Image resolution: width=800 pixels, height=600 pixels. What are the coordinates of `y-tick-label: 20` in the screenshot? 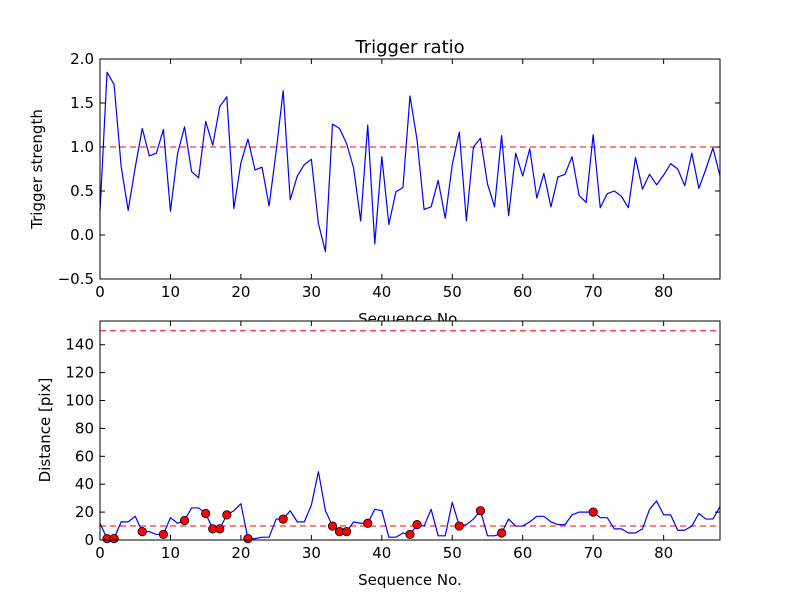 It's located at (84, 512).